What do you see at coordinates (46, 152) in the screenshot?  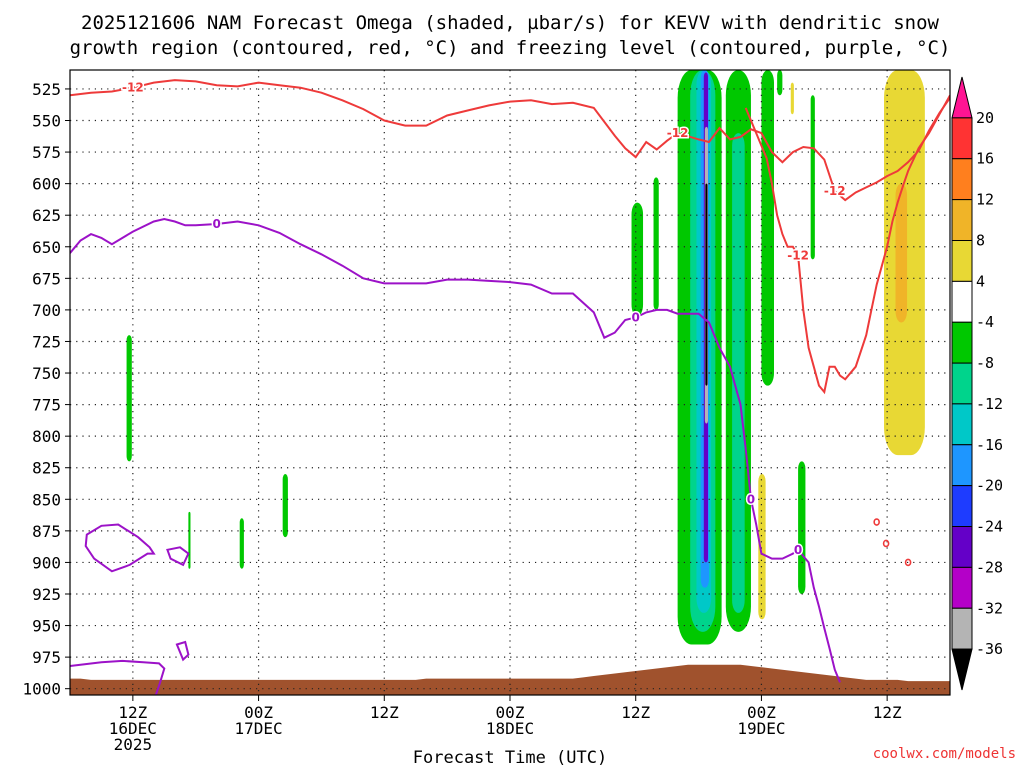 I see `y-tick-label: 575` at bounding box center [46, 152].